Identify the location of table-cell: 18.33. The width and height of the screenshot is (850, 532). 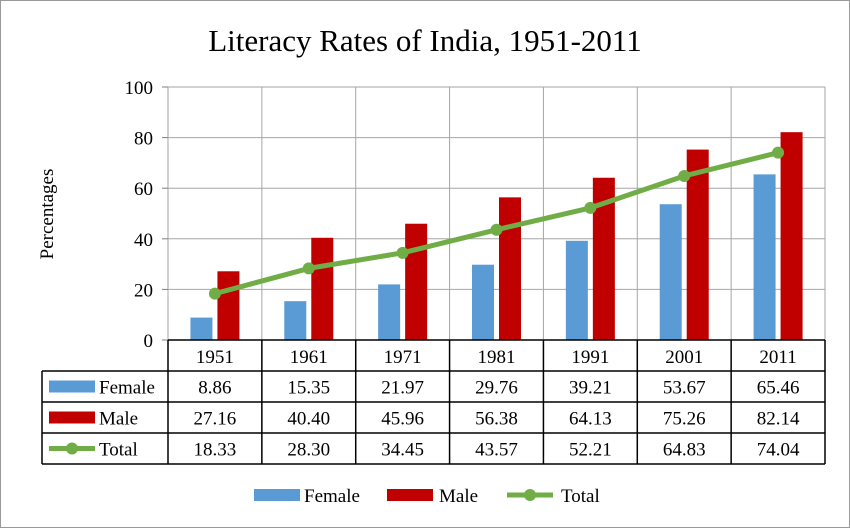
(215, 450).